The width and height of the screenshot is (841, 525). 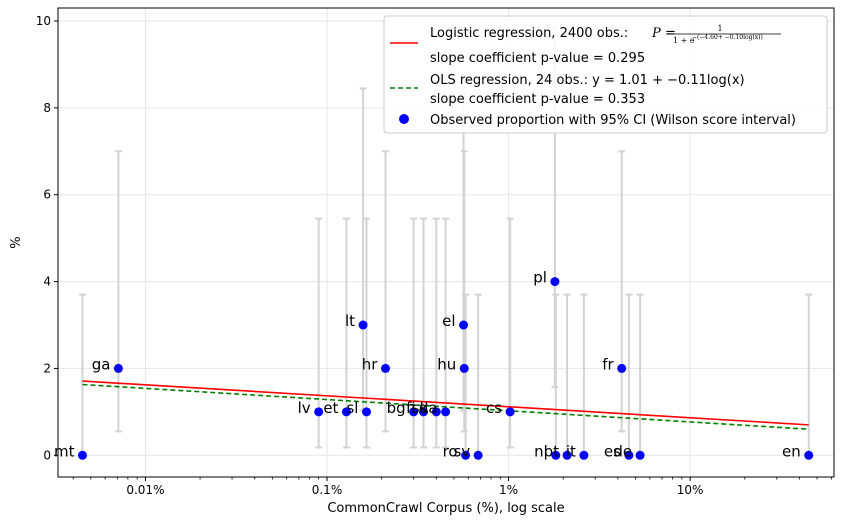 I want to click on point-label-fi: fi, so click(x=410, y=408).